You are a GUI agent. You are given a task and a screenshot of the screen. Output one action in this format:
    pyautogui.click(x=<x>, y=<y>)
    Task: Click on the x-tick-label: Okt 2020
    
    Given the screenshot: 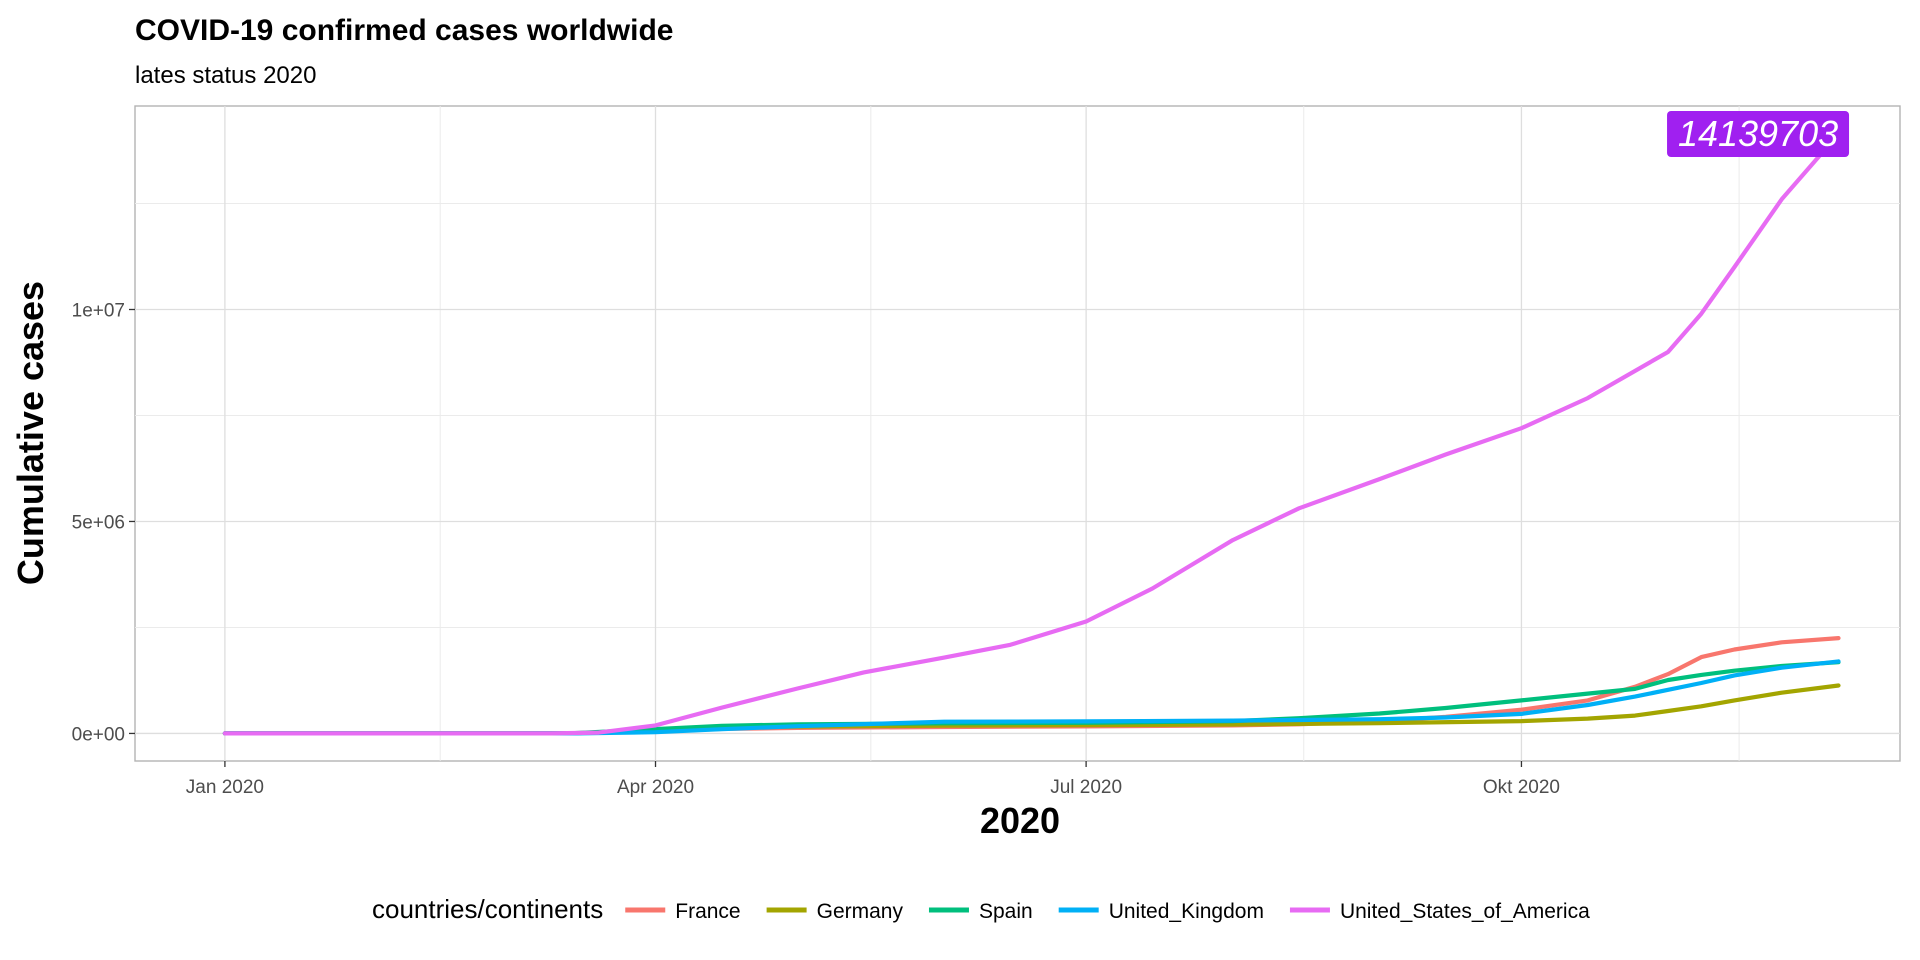 What is the action you would take?
    pyautogui.click(x=1521, y=787)
    